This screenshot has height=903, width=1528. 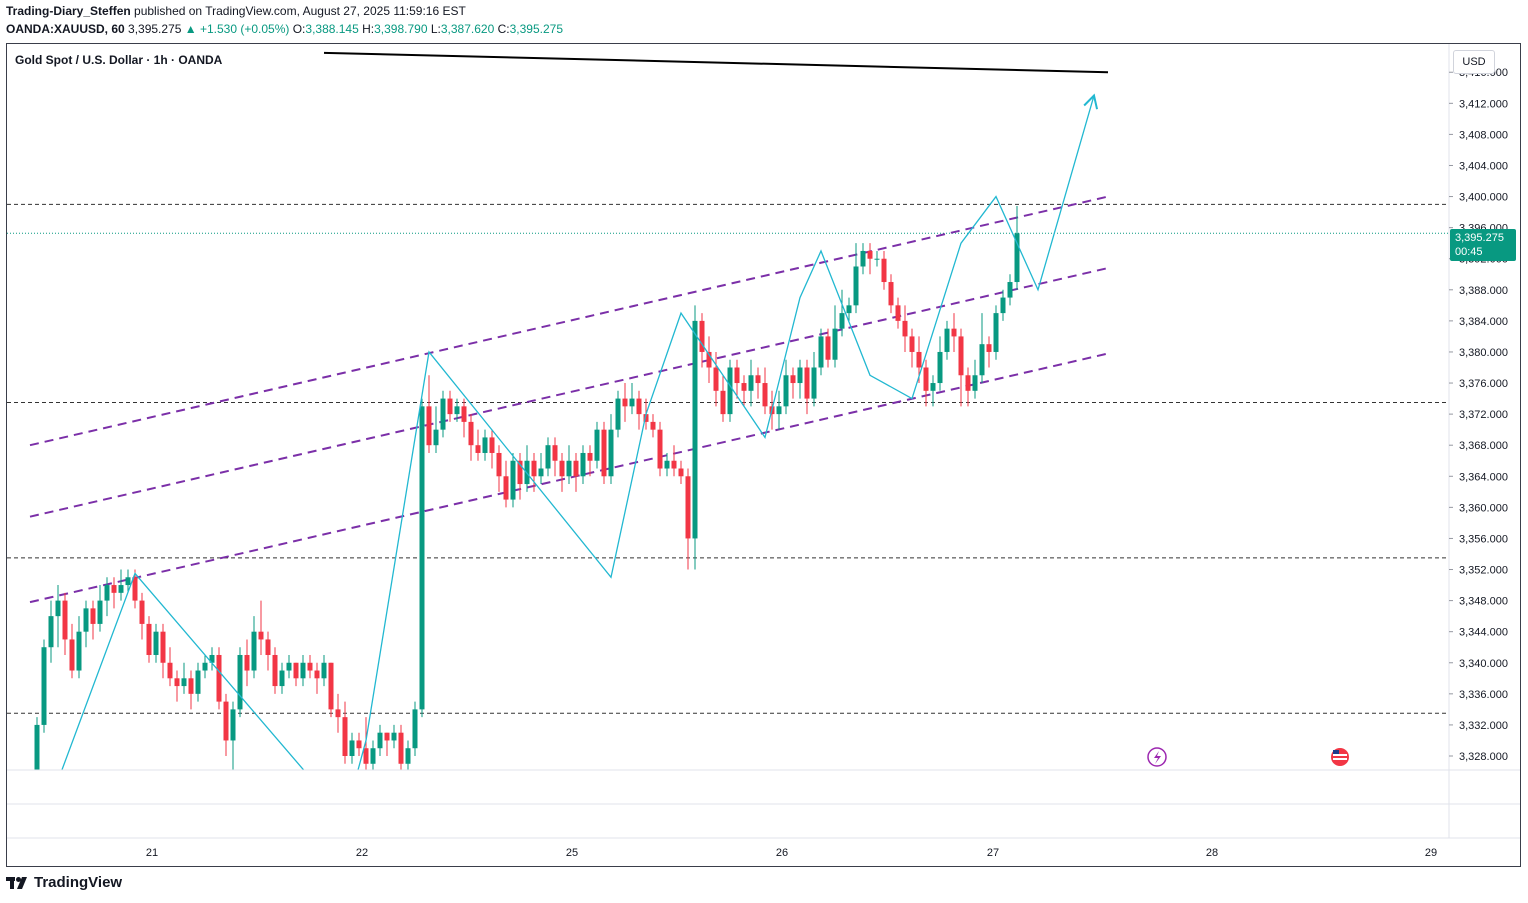 I want to click on trend-line-top, so click(x=716, y=62).